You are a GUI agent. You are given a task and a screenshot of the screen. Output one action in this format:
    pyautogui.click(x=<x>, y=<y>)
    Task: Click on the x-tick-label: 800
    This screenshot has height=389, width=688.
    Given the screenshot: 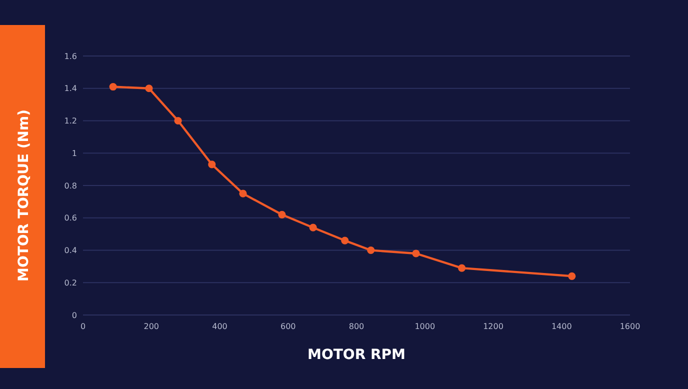 What is the action you would take?
    pyautogui.click(x=356, y=326)
    